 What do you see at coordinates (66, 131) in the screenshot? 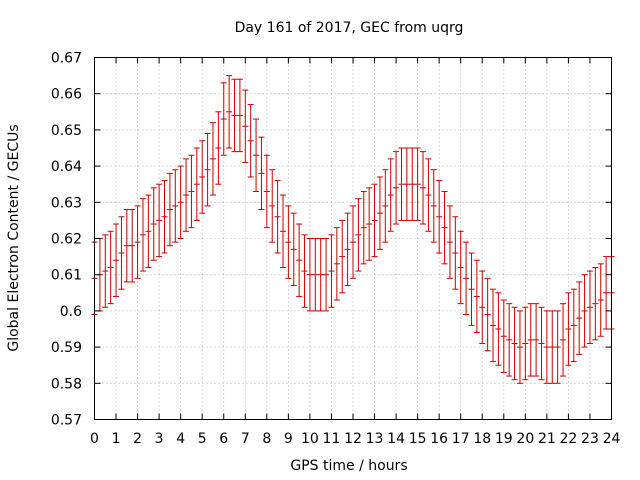
I see `y-tick-label: 0.65` at bounding box center [66, 131].